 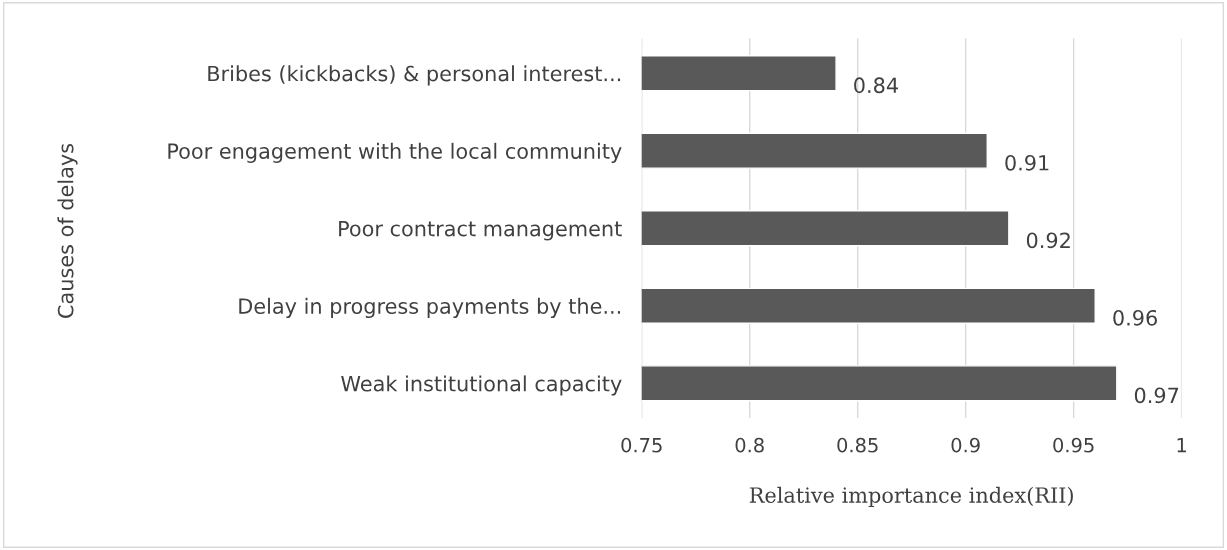 What do you see at coordinates (1181, 445) in the screenshot?
I see `x-tick-label: 1` at bounding box center [1181, 445].